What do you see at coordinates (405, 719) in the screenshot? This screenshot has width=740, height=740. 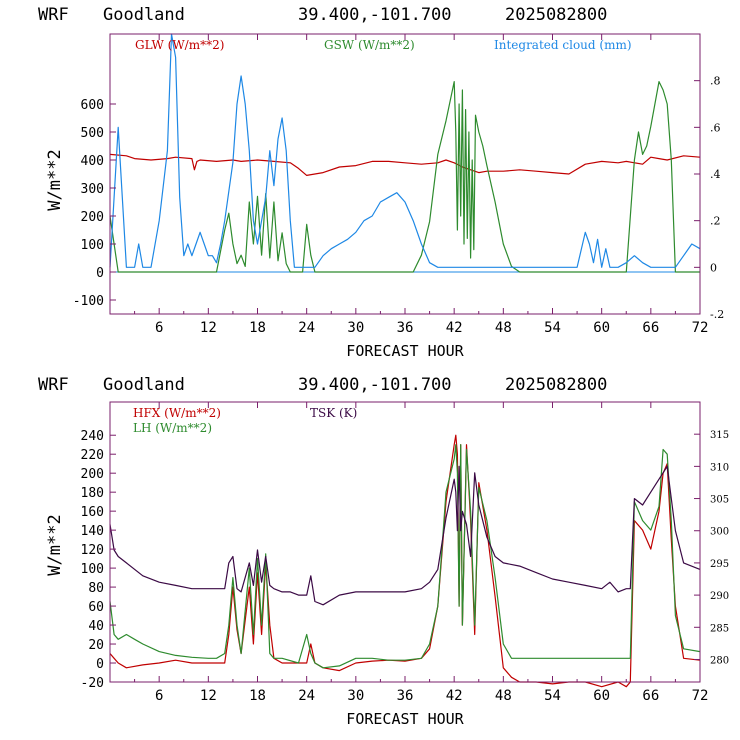 I see `panel2-xlabel: FORECAST HOUR` at bounding box center [405, 719].